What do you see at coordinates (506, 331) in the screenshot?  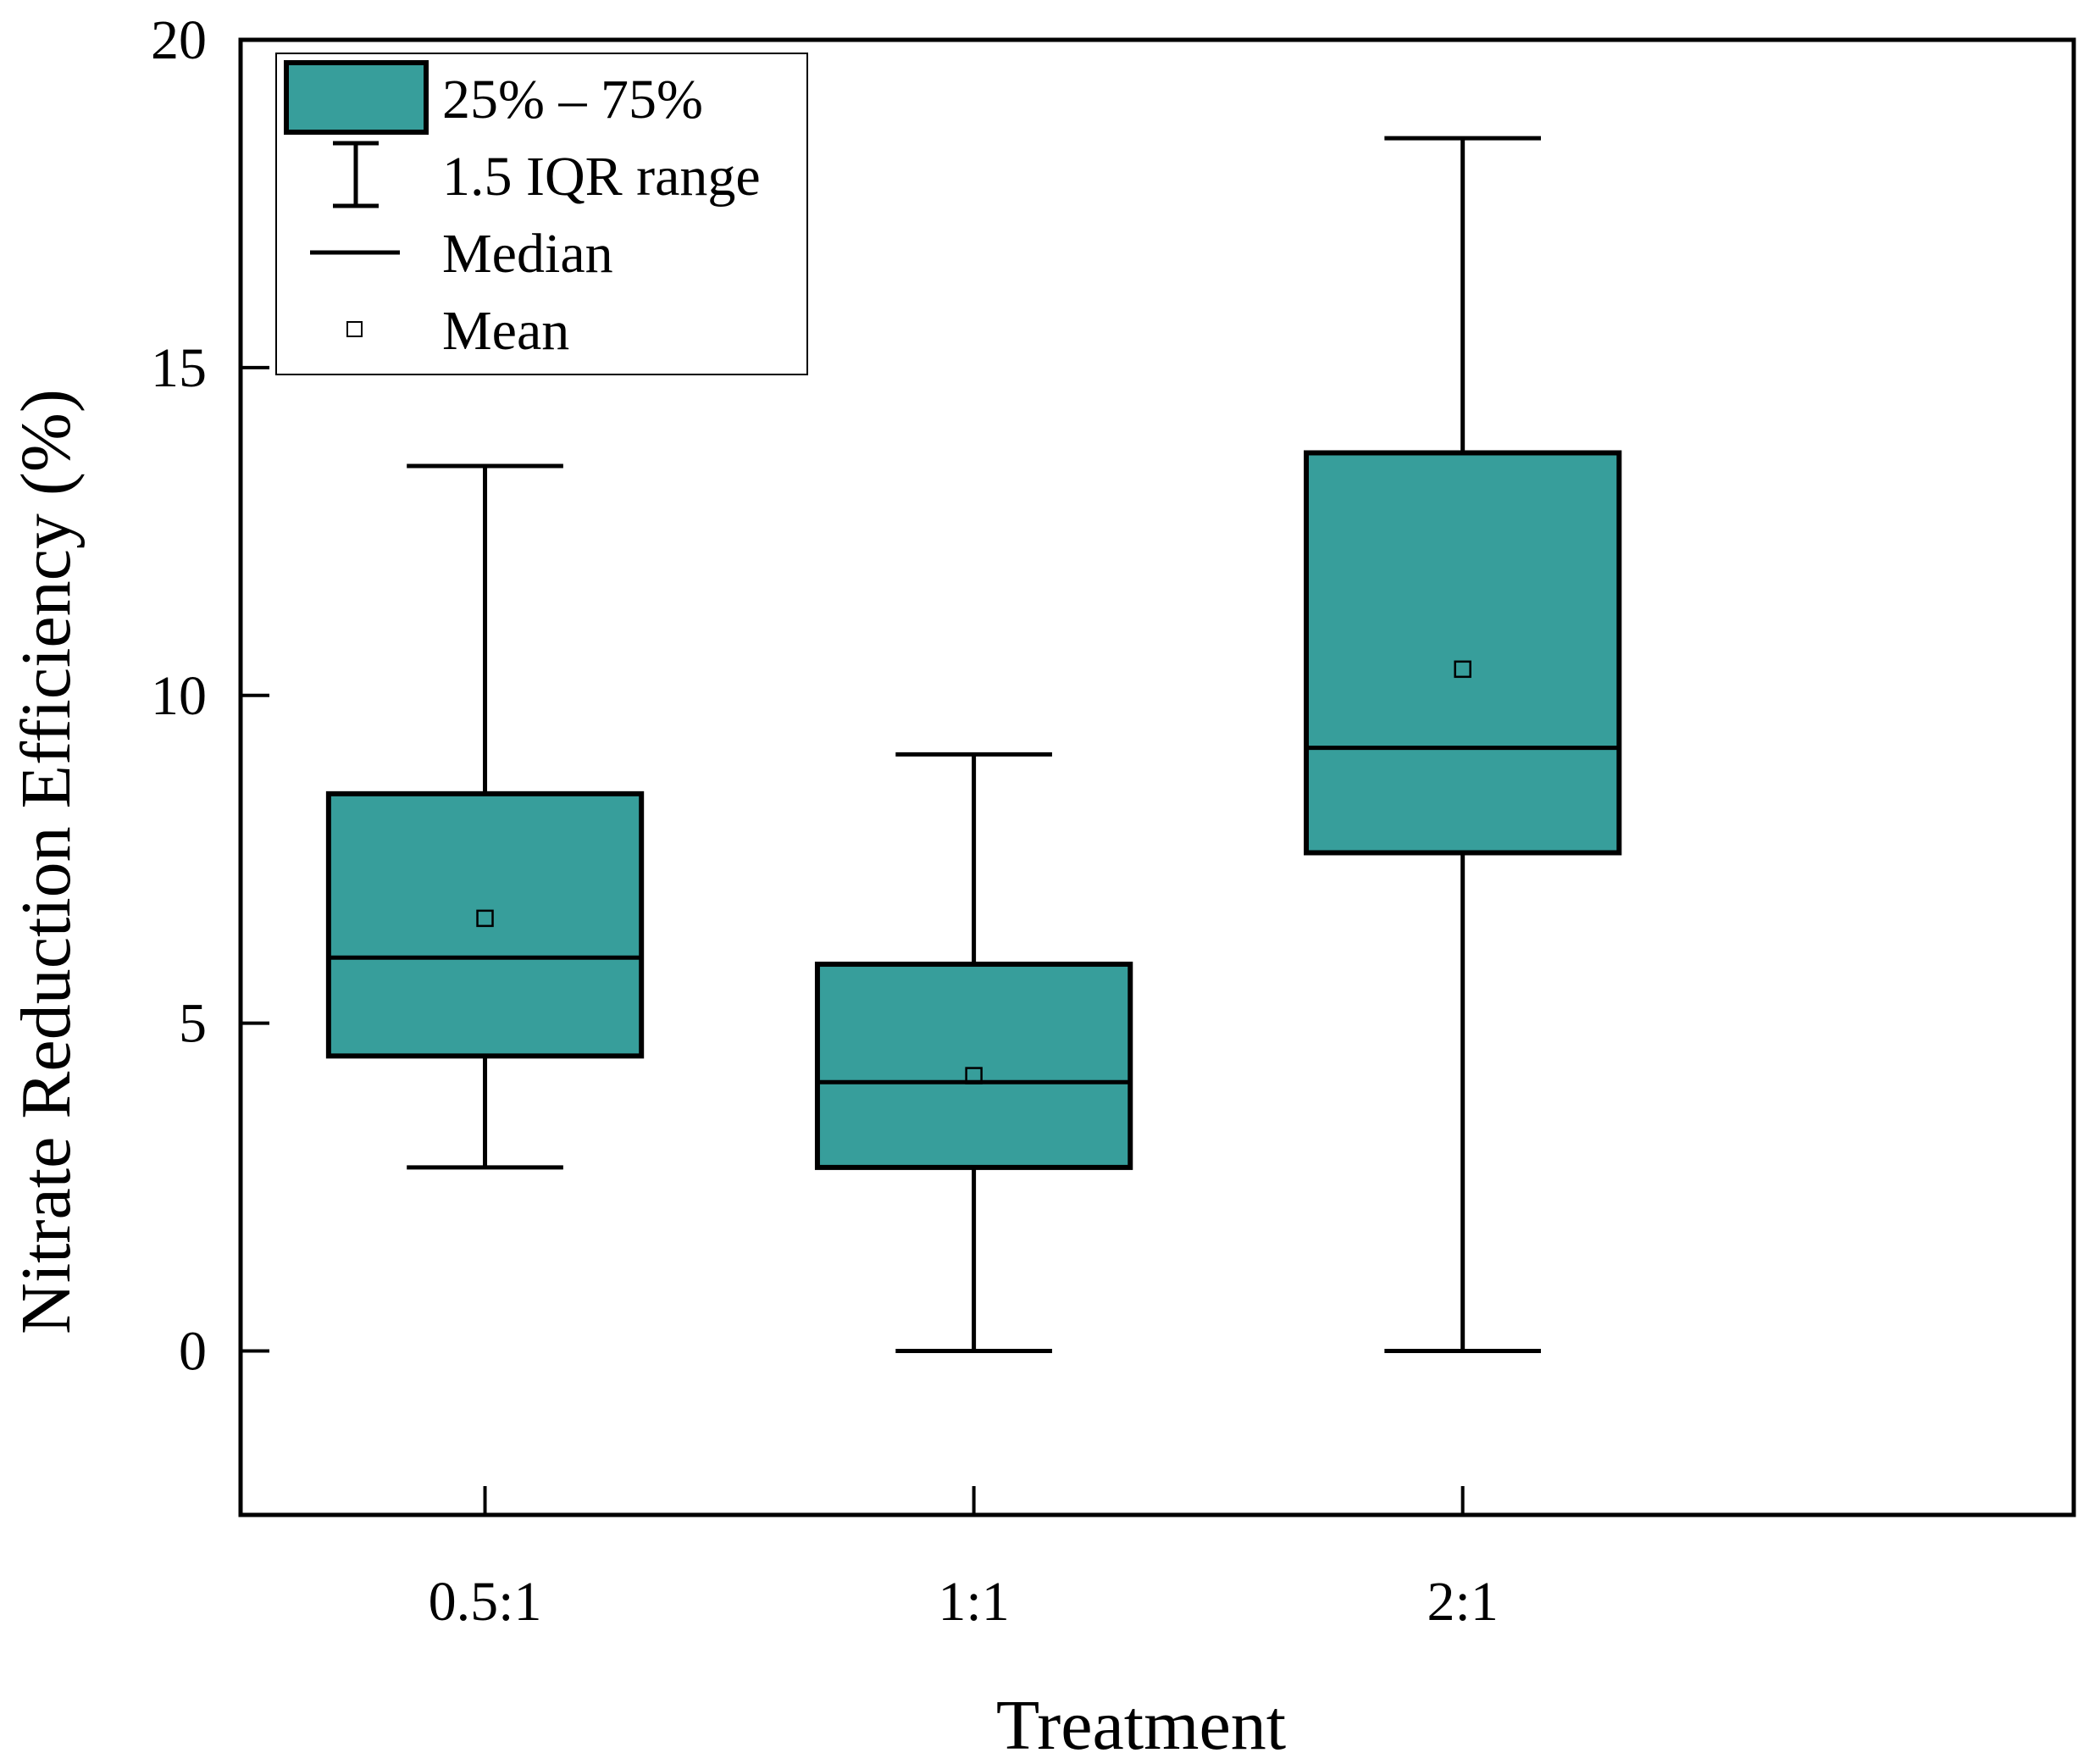 I see `legend-label-mean: Mean` at bounding box center [506, 331].